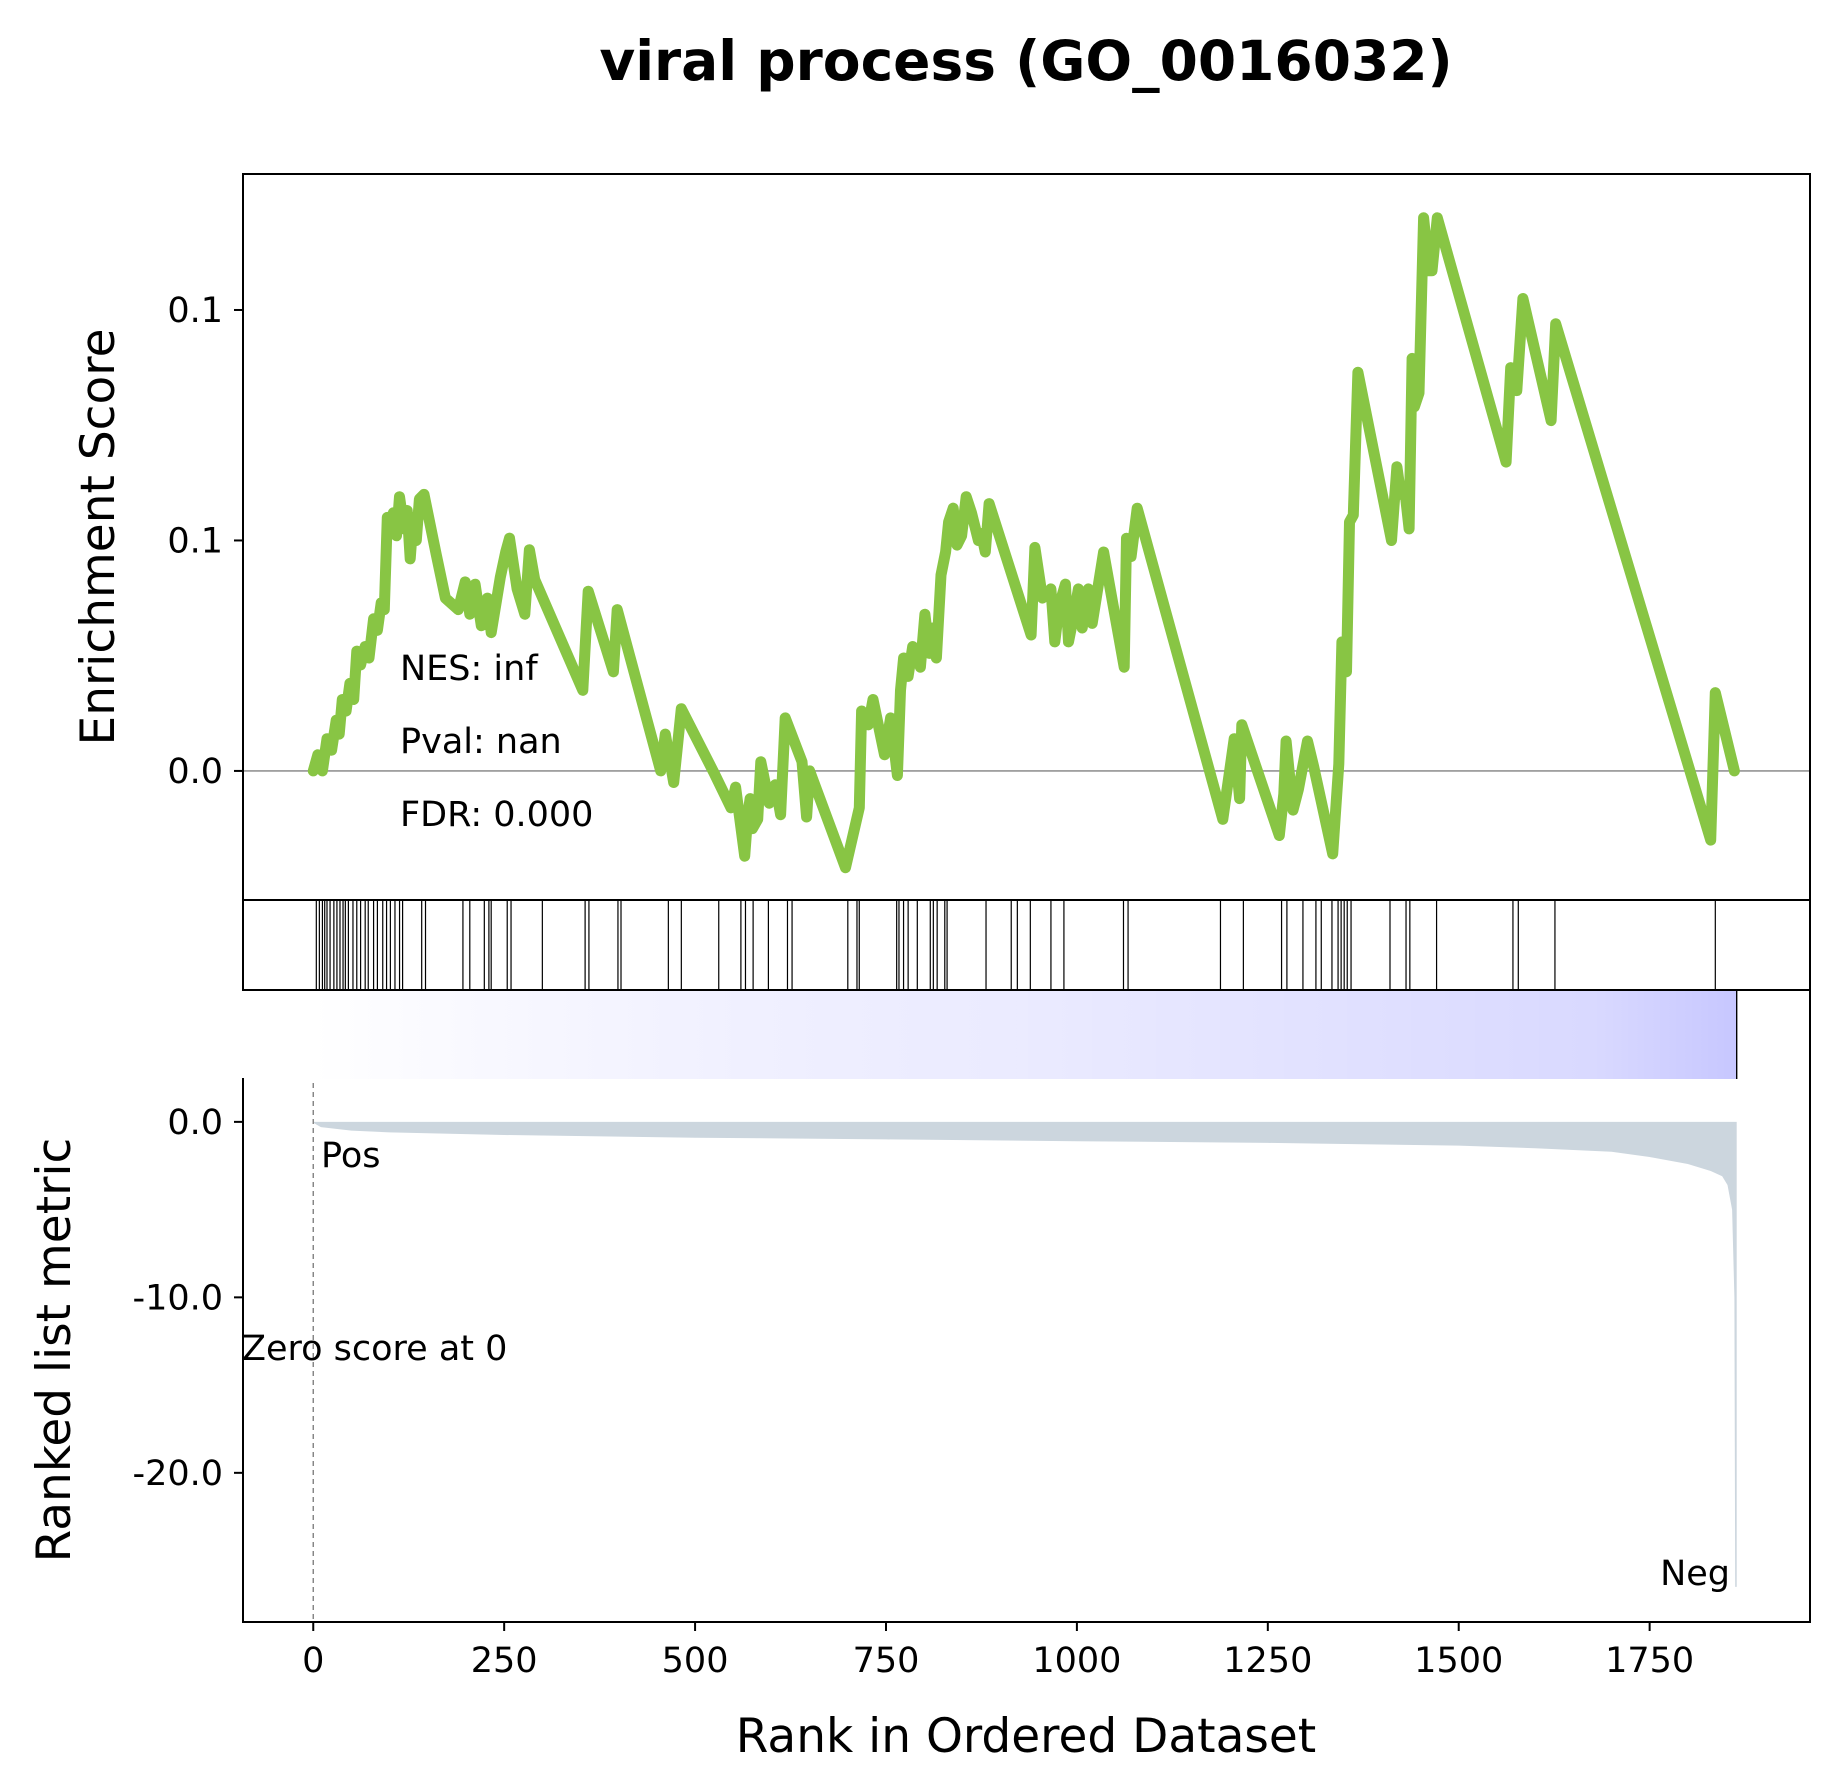 This screenshot has width=1834, height=1788. I want to click on x-tick-label: 1750, so click(1649, 1661).